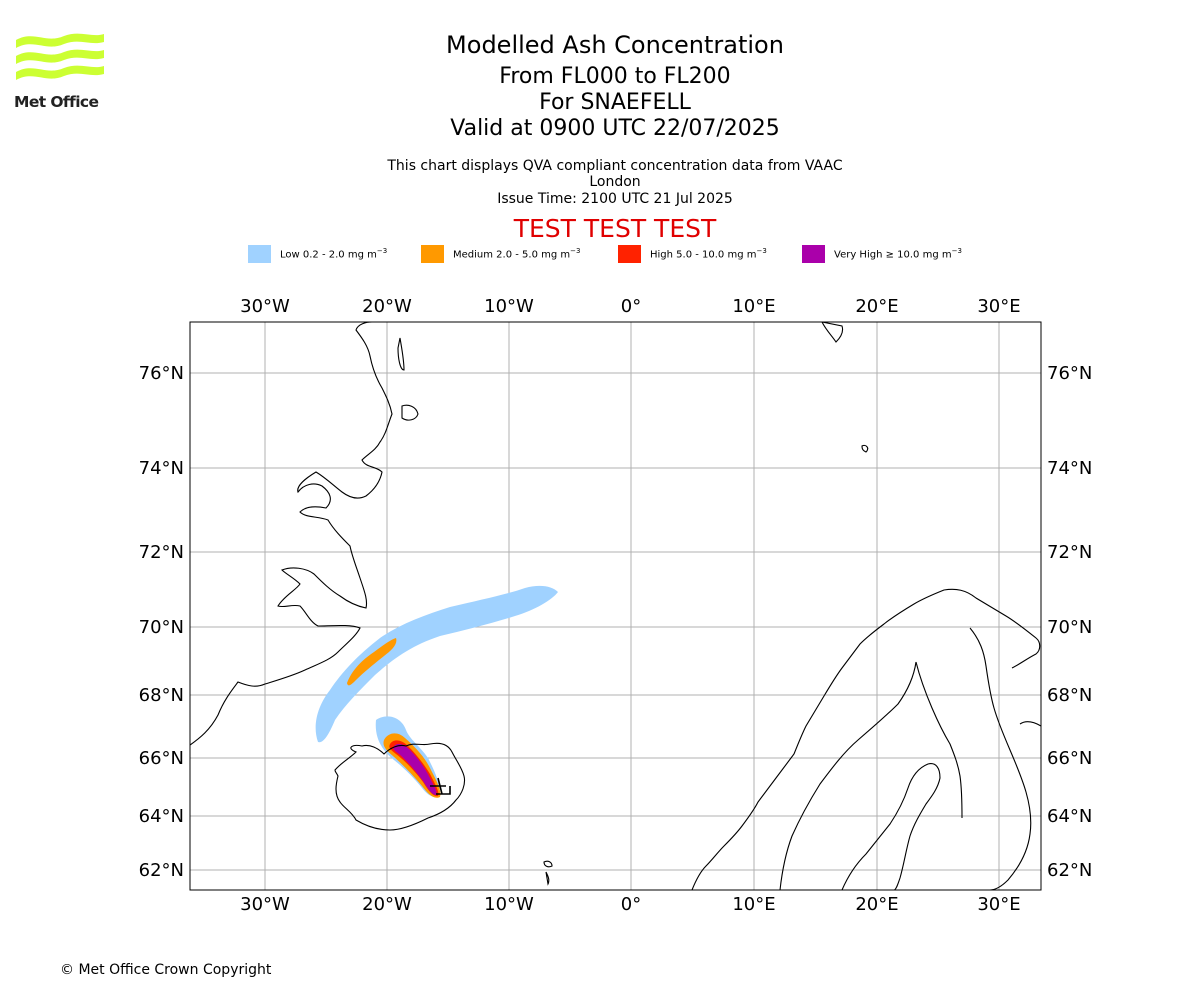 The width and height of the screenshot is (1200, 1000). What do you see at coordinates (509, 904) in the screenshot?
I see `lon-tick-bottom: 10°W` at bounding box center [509, 904].